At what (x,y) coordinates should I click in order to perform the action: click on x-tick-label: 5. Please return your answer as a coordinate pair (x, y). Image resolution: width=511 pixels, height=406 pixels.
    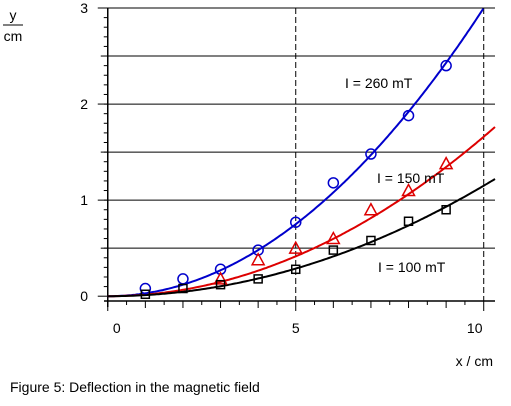
    Looking at the image, I should click on (296, 328).